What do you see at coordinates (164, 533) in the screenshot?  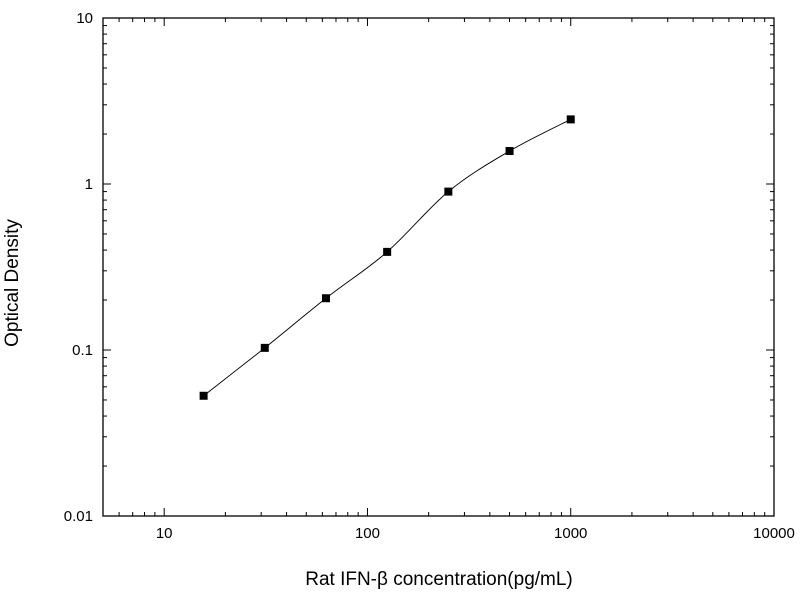 I see `x-tick-label: 10` at bounding box center [164, 533].